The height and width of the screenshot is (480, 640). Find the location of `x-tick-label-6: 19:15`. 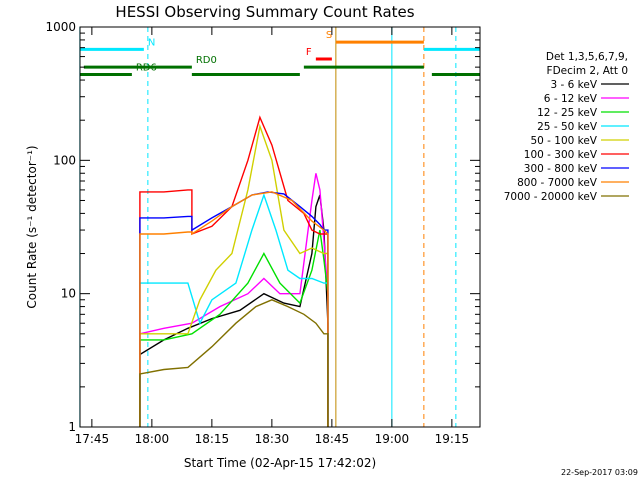

x-tick-label-6: 19:15 is located at coordinates (452, 439).